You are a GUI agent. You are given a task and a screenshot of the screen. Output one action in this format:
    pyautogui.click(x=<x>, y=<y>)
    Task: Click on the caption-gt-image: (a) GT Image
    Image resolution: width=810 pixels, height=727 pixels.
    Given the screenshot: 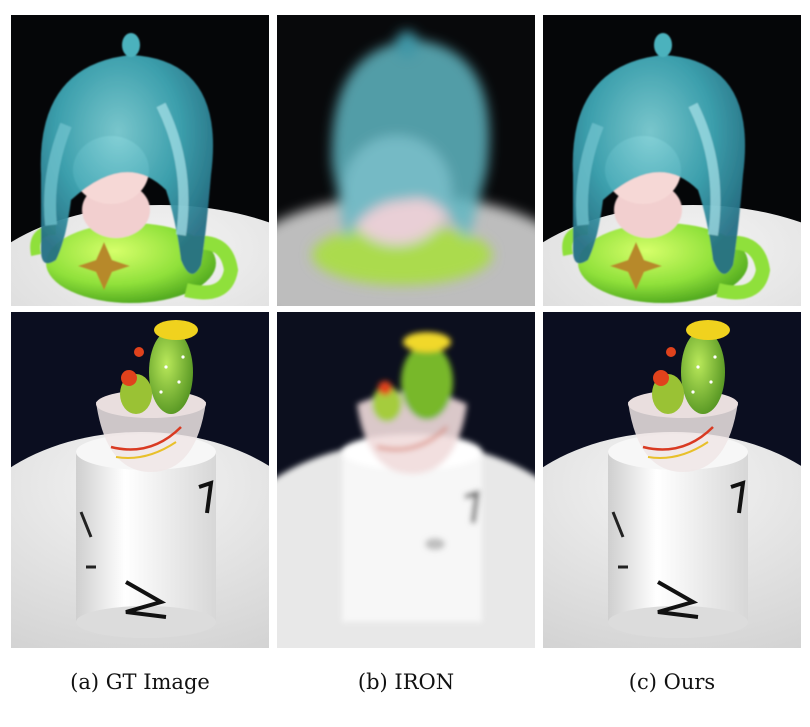 What is the action you would take?
    pyautogui.click(x=140, y=682)
    